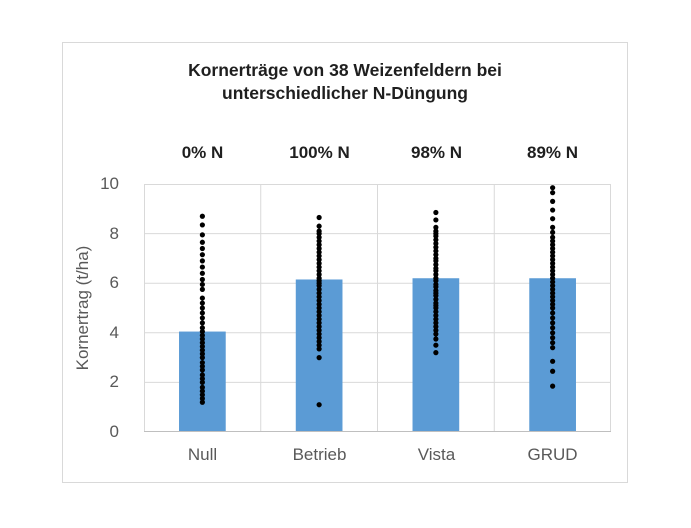 Image resolution: width=691 pixels, height=528 pixels. What do you see at coordinates (114, 431) in the screenshot?
I see `y-tick-0: 0` at bounding box center [114, 431].